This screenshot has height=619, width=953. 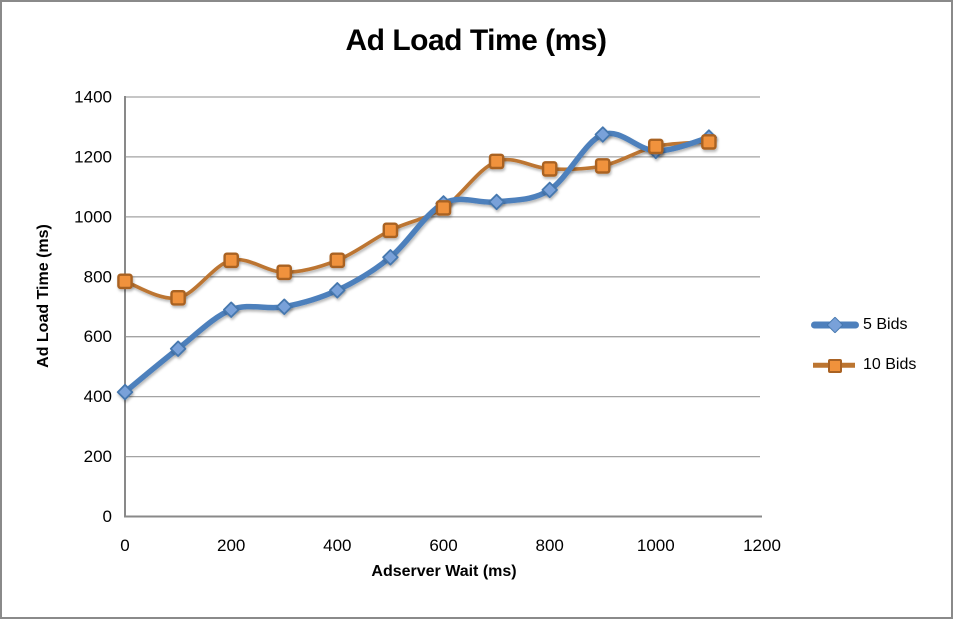 I want to click on y-tick-label-800: 800, so click(x=98, y=276).